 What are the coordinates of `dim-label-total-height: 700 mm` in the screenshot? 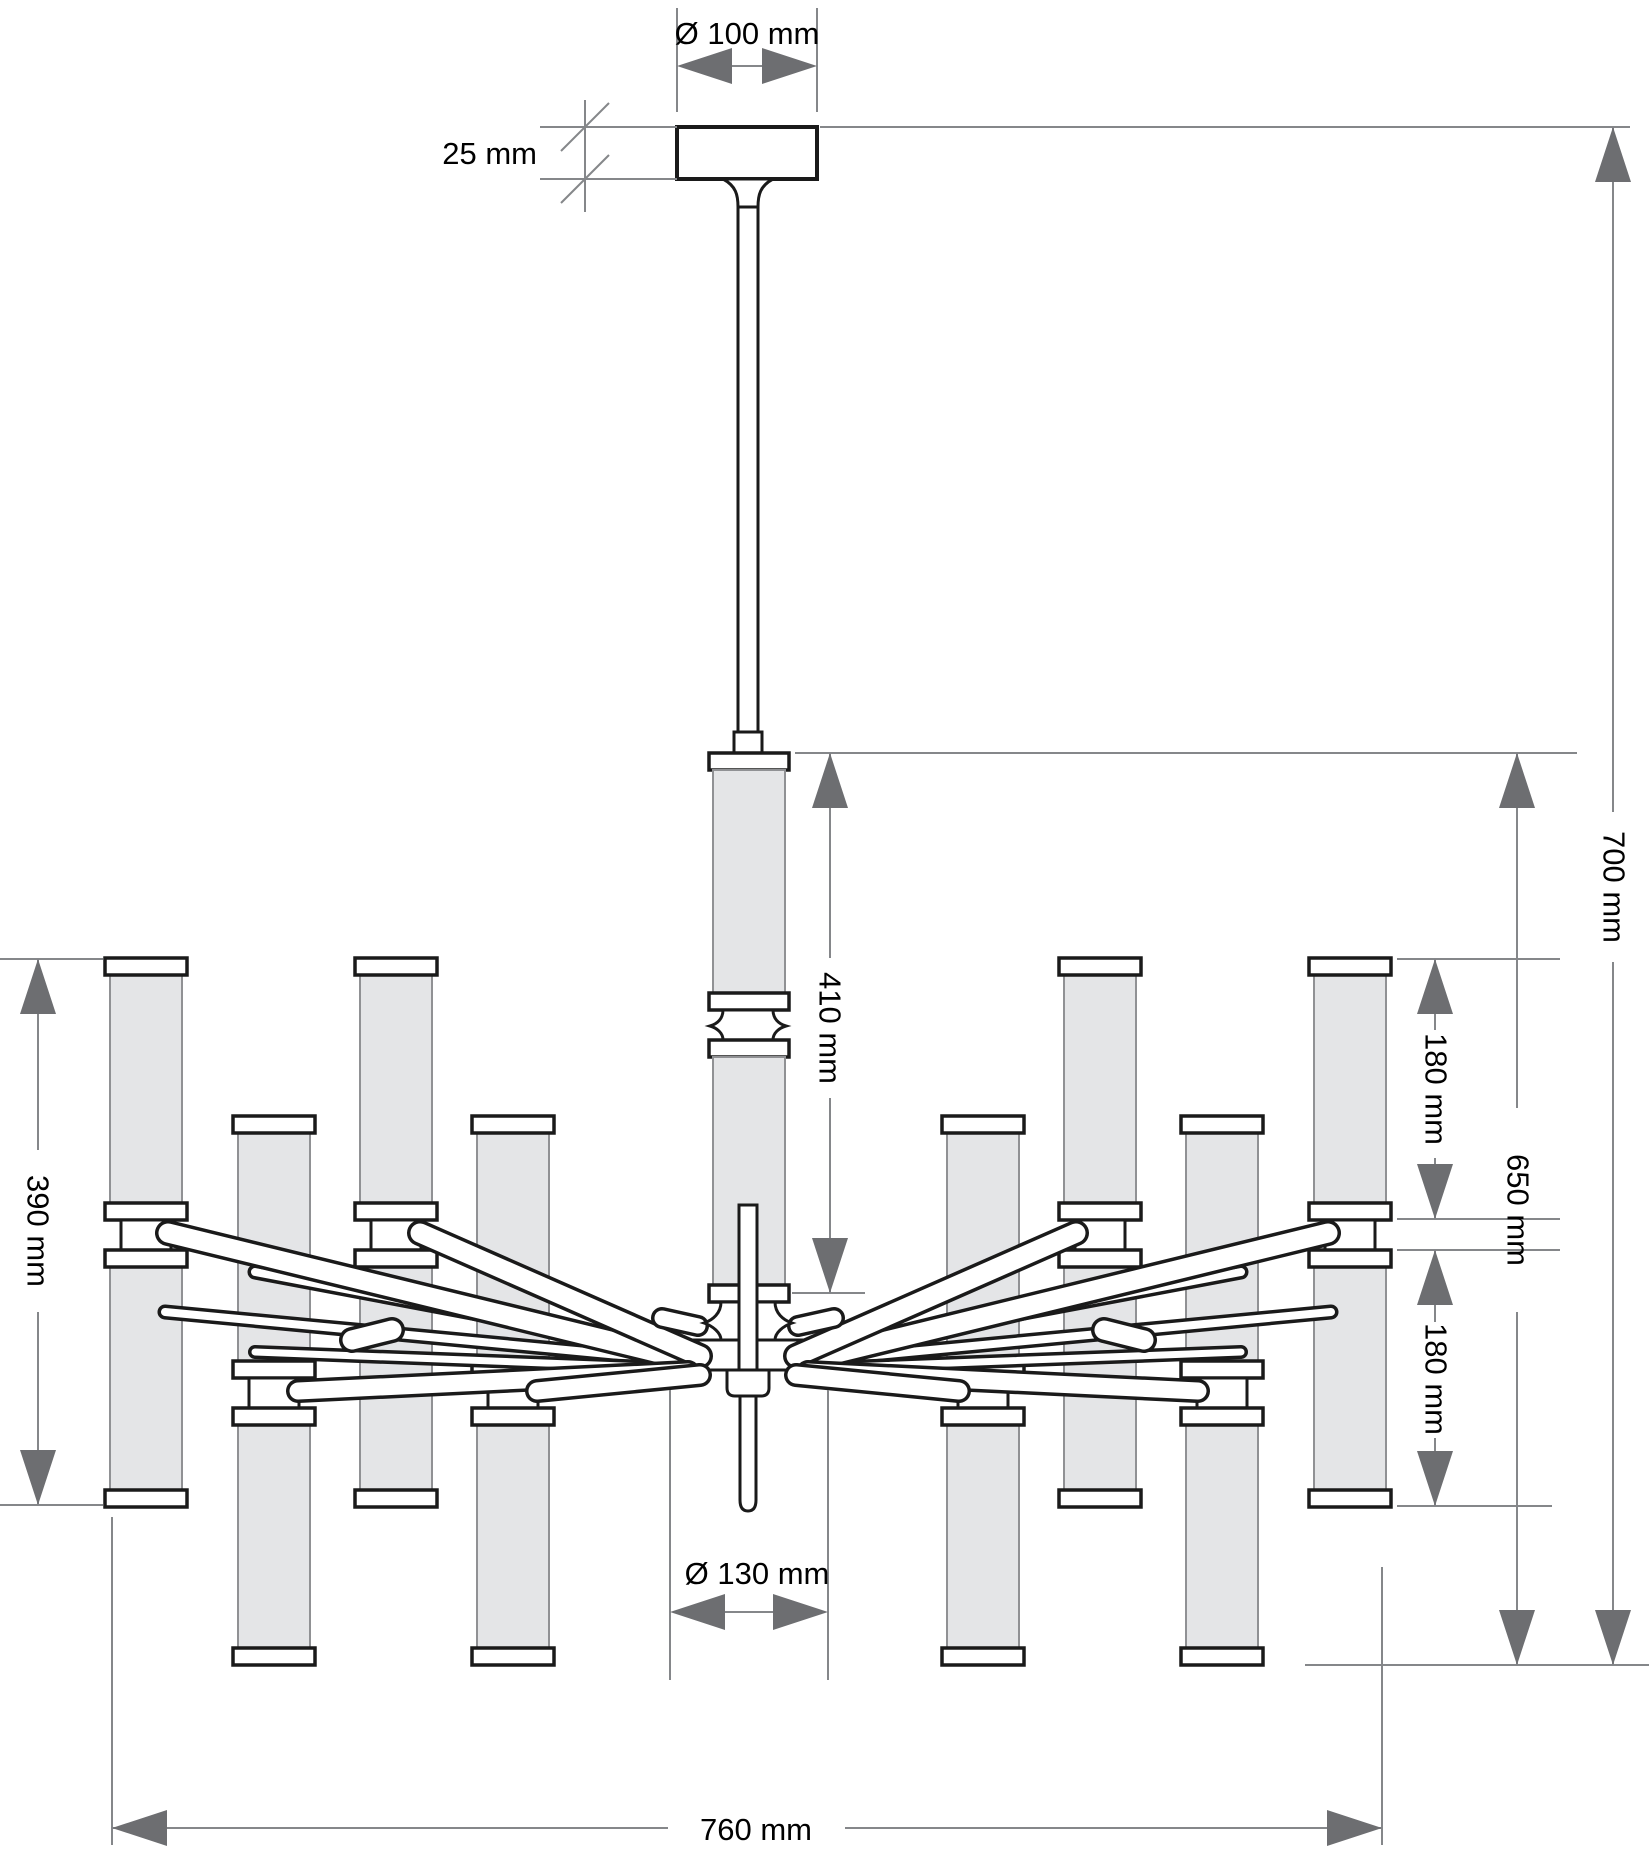 It's located at (1614, 887).